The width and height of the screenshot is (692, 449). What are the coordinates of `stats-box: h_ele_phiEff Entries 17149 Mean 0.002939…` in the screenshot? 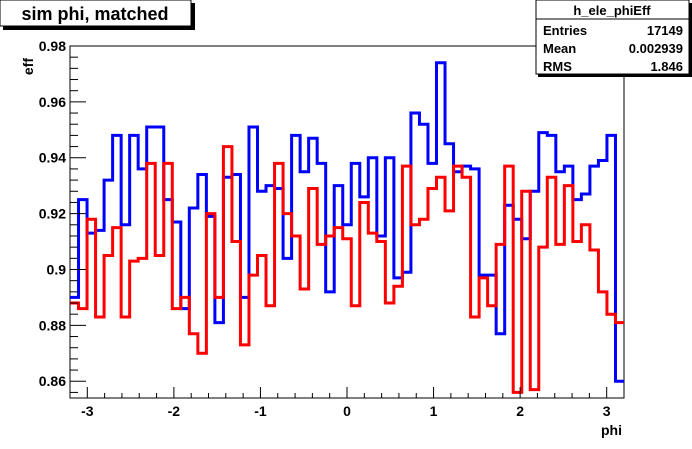 It's located at (613, 38).